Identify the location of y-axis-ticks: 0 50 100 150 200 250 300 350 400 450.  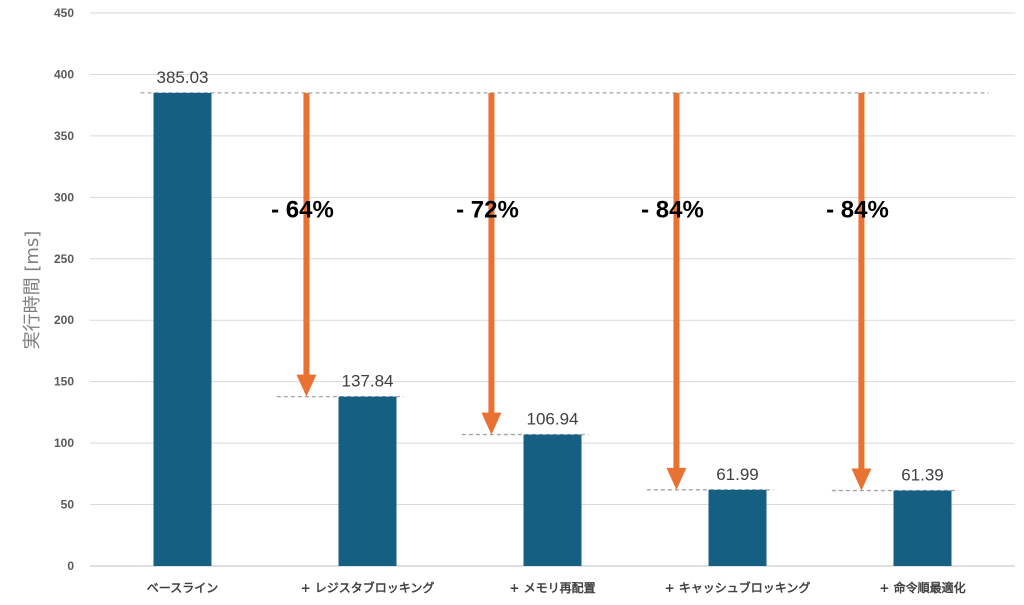
(64, 289).